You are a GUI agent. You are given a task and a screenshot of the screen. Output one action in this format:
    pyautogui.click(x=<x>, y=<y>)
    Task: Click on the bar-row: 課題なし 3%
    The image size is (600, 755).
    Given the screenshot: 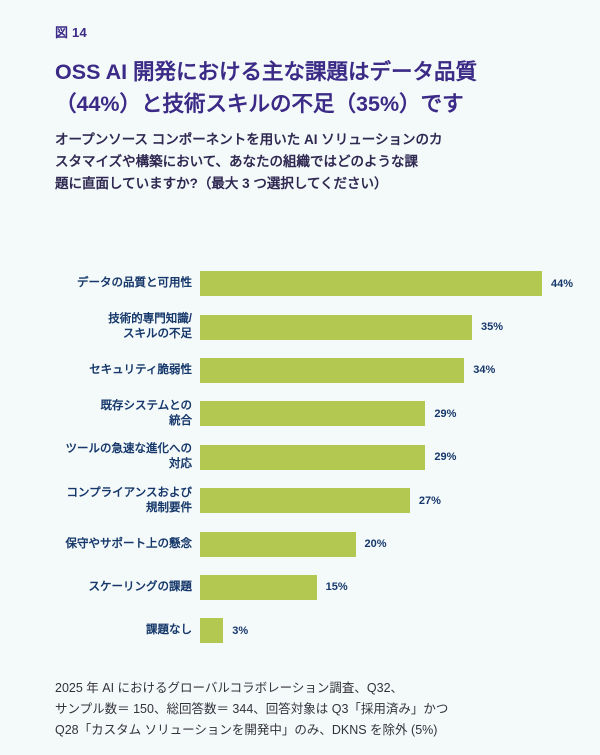 What is the action you would take?
    pyautogui.click(x=312, y=630)
    